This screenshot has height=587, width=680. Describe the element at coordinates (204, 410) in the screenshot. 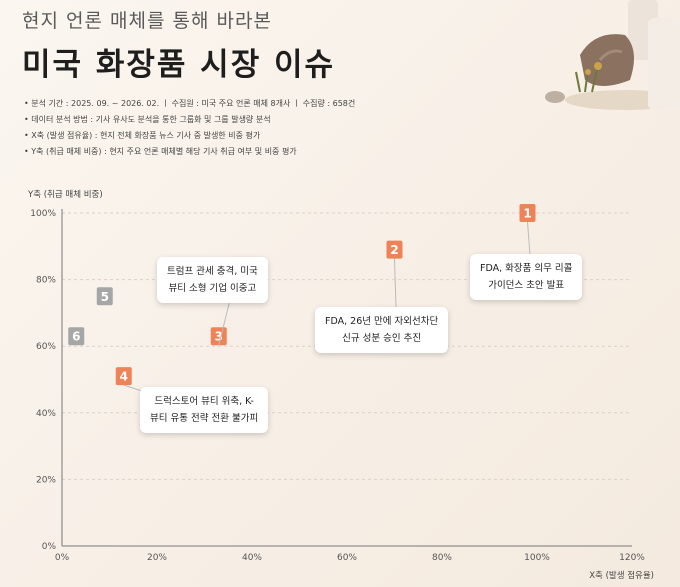

I see `callout-4: 드럭스토어 뷰티 위축, K- 뷰티 유통 전략 전환 불가피` at that location.